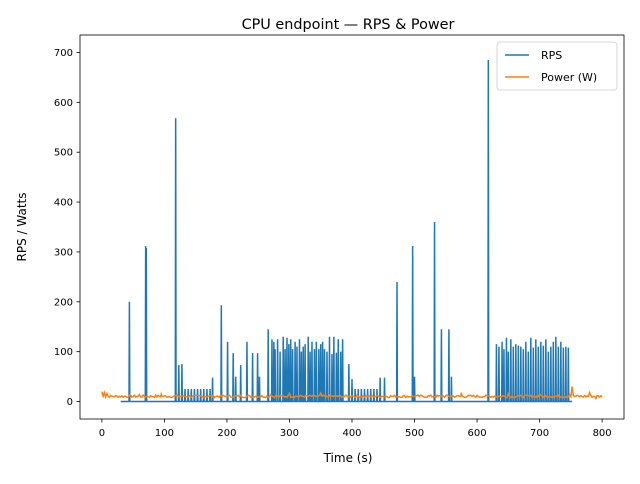 The height and width of the screenshot is (484, 640). Describe the element at coordinates (539, 433) in the screenshot. I see `x-tick-label: 700` at that location.